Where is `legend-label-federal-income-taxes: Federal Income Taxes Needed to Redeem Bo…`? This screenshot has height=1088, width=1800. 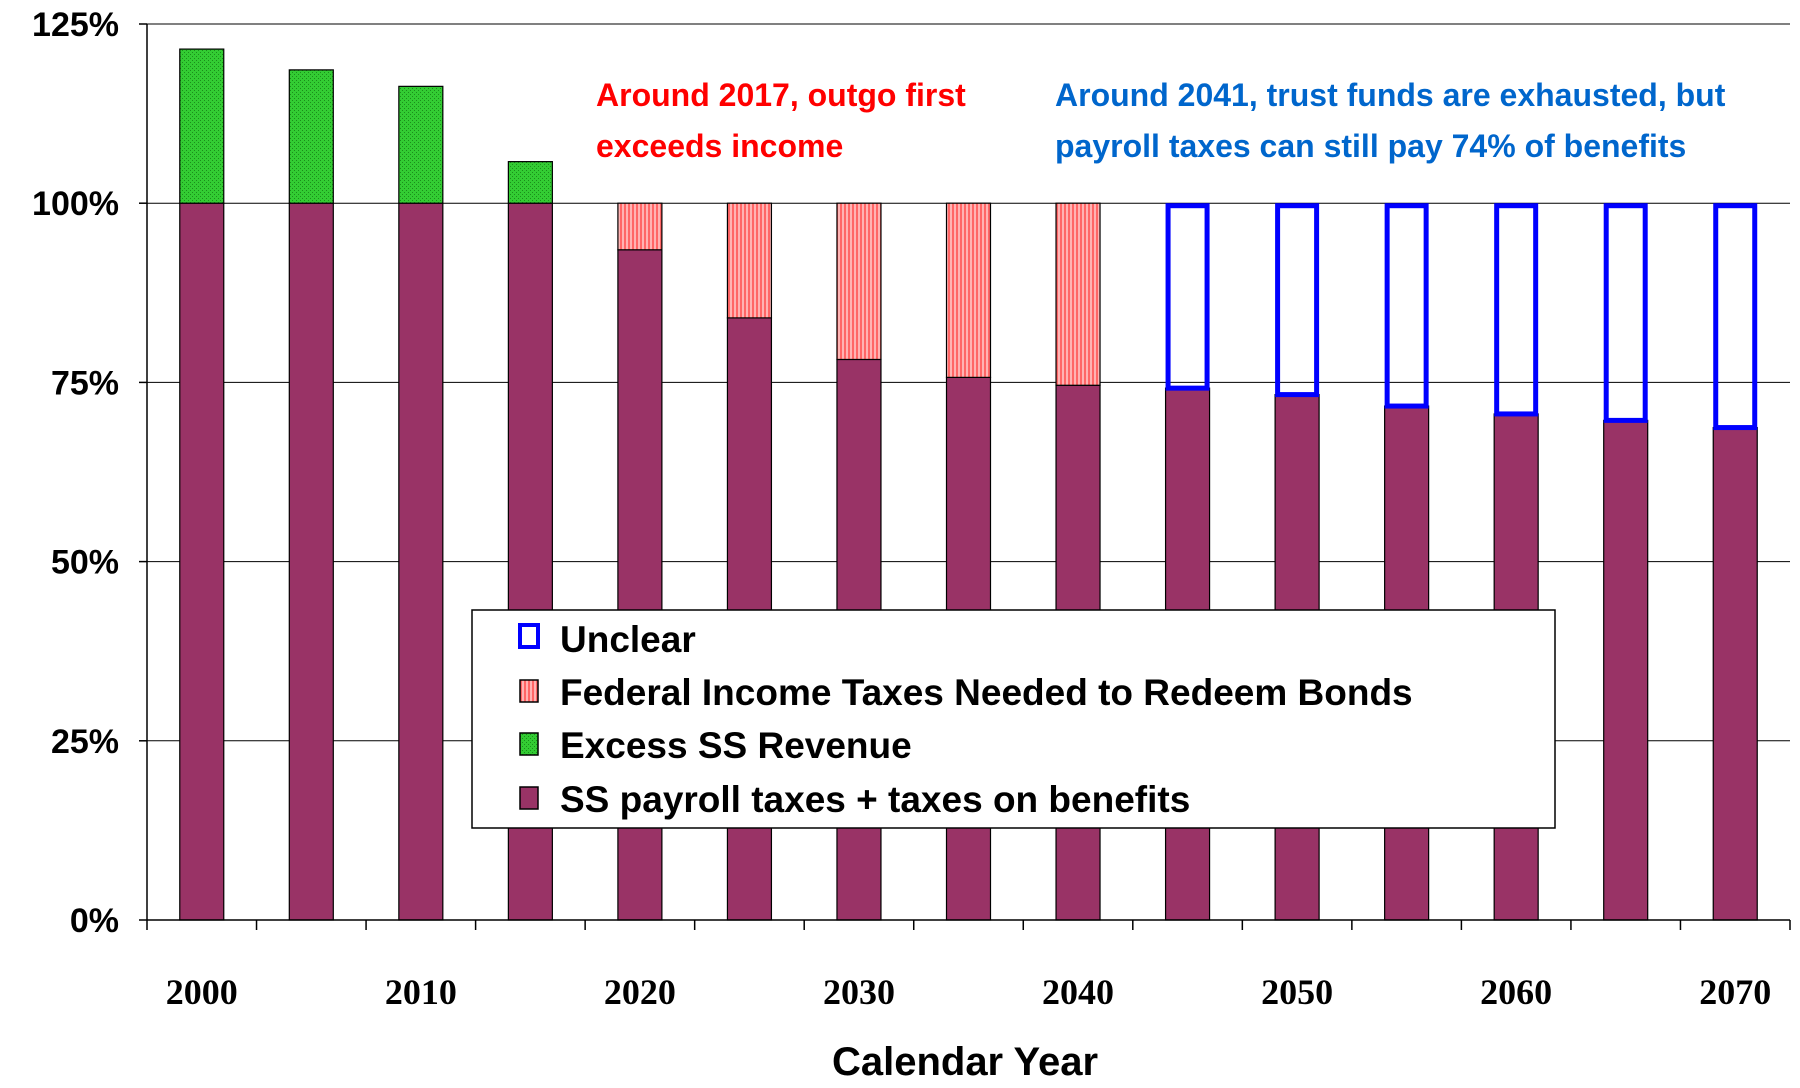 legend-label-federal-income-taxes: Federal Income Taxes Needed to Redeem Bo… is located at coordinates (986, 692).